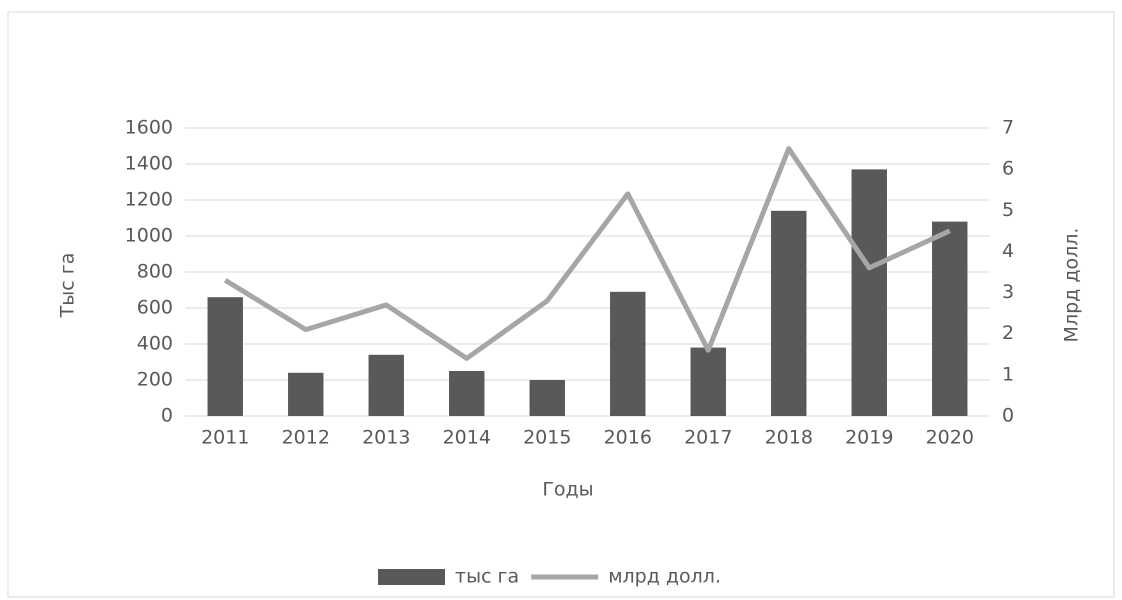  What do you see at coordinates (1008, 169) in the screenshot?
I see `y2-tick-label: 6` at bounding box center [1008, 169].